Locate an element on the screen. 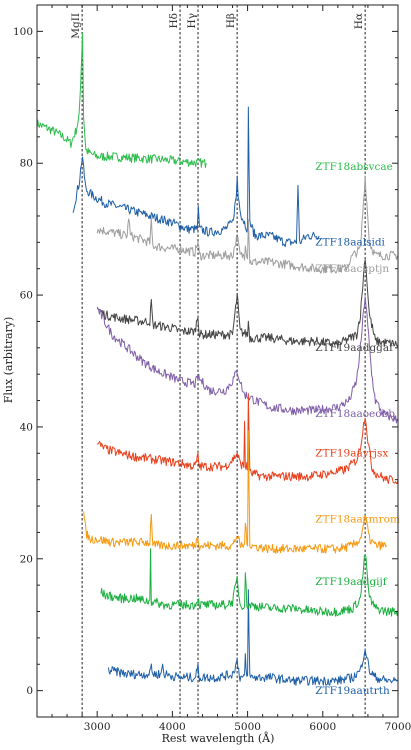 This screenshot has height=750, width=411. line-marker-label-4: Hα is located at coordinates (359, 21).